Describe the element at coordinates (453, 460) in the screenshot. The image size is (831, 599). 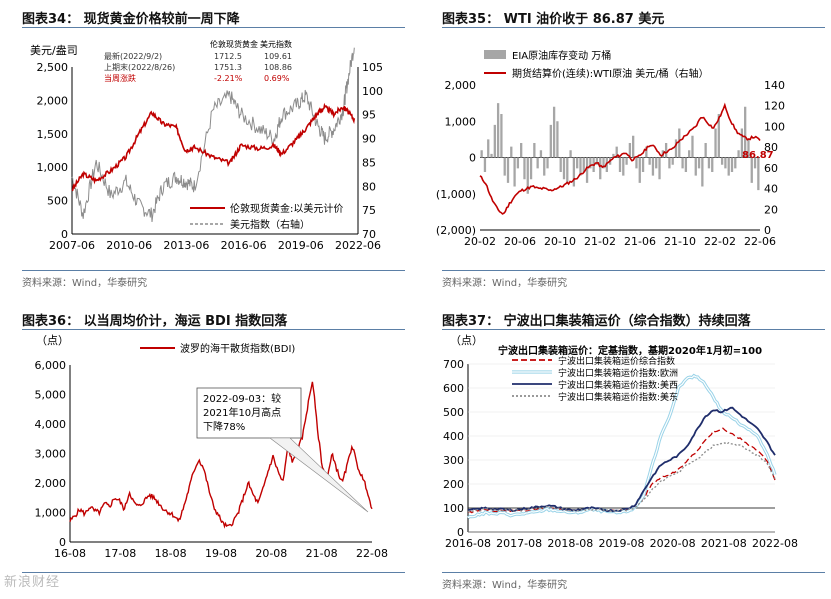
I see `y-tick-label: 300` at that location.